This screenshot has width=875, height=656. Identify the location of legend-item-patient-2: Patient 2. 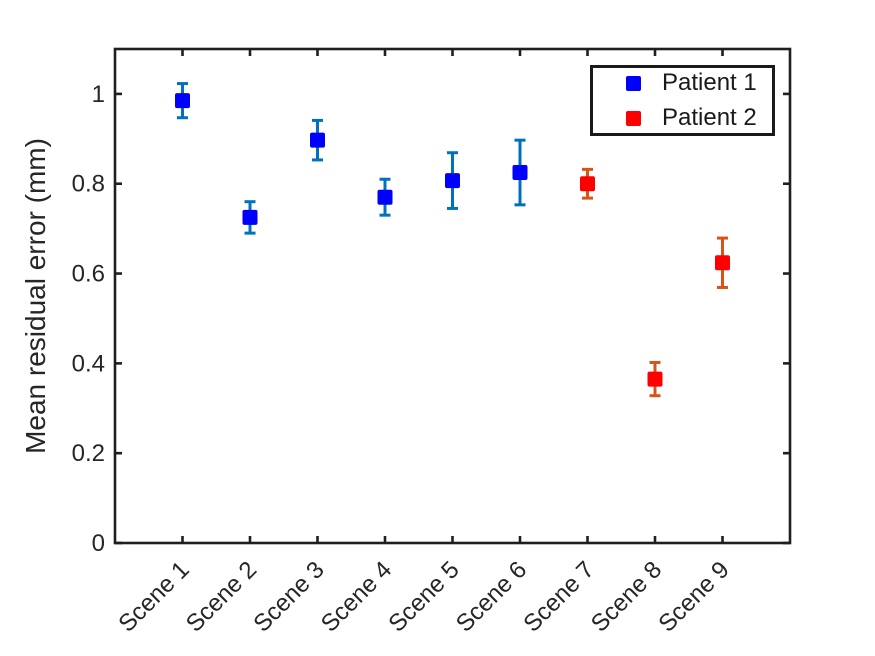
(699, 118).